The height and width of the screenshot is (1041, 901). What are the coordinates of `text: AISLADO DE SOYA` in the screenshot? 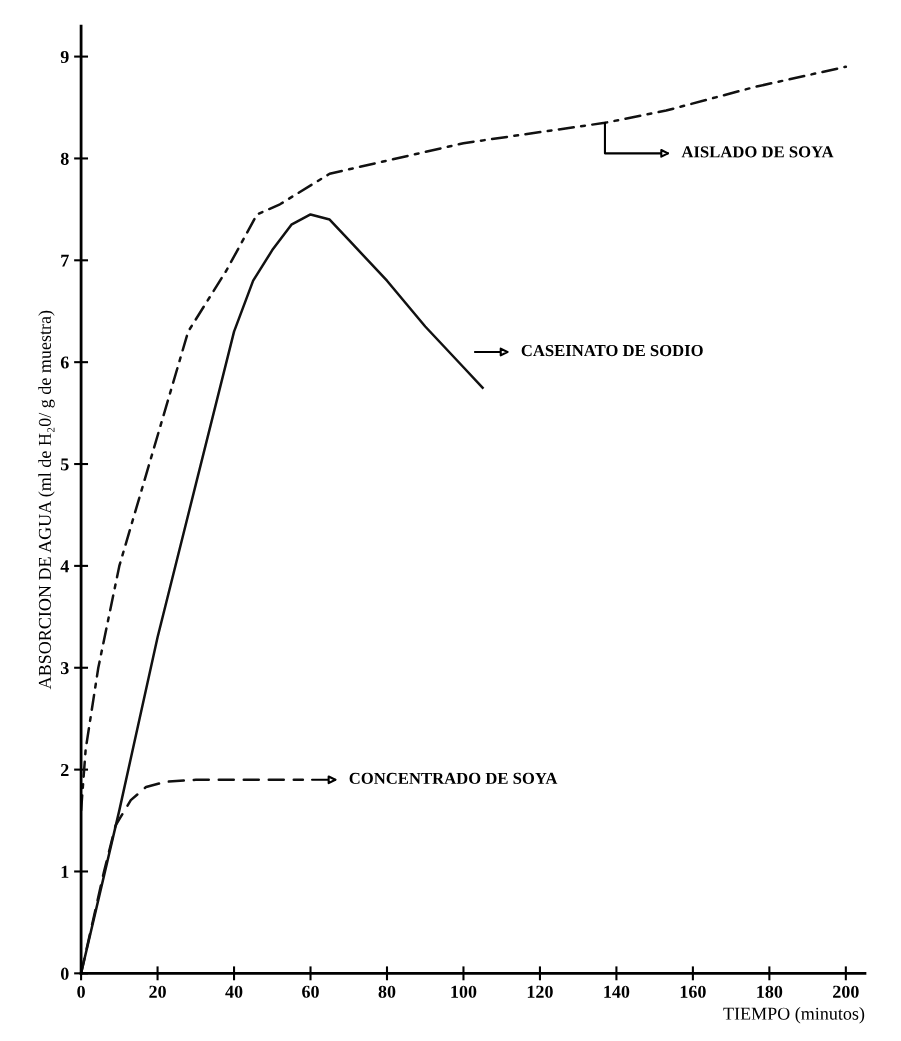 It's located at (757, 152).